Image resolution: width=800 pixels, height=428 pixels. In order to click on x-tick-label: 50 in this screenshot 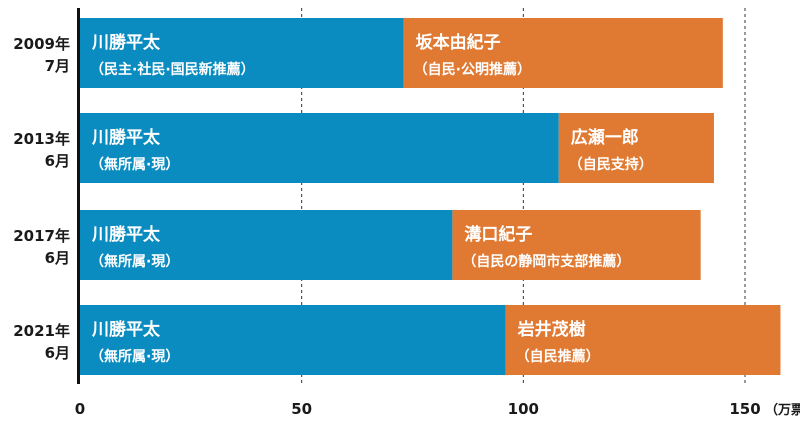, I will do `click(301, 409)`.